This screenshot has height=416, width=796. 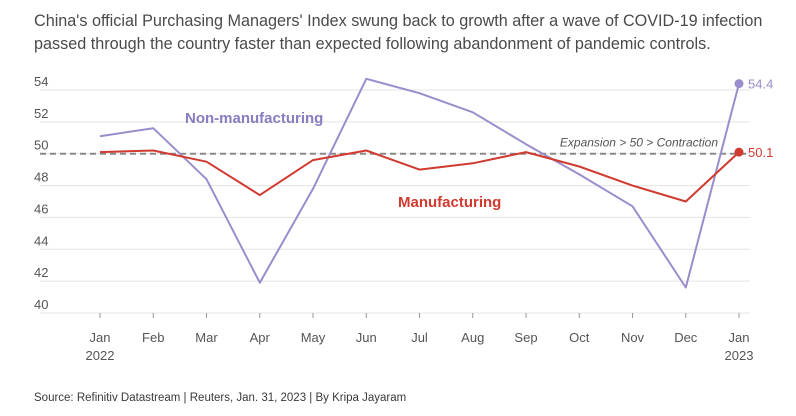 I want to click on y-tick-label-52: 52, so click(x=41, y=113).